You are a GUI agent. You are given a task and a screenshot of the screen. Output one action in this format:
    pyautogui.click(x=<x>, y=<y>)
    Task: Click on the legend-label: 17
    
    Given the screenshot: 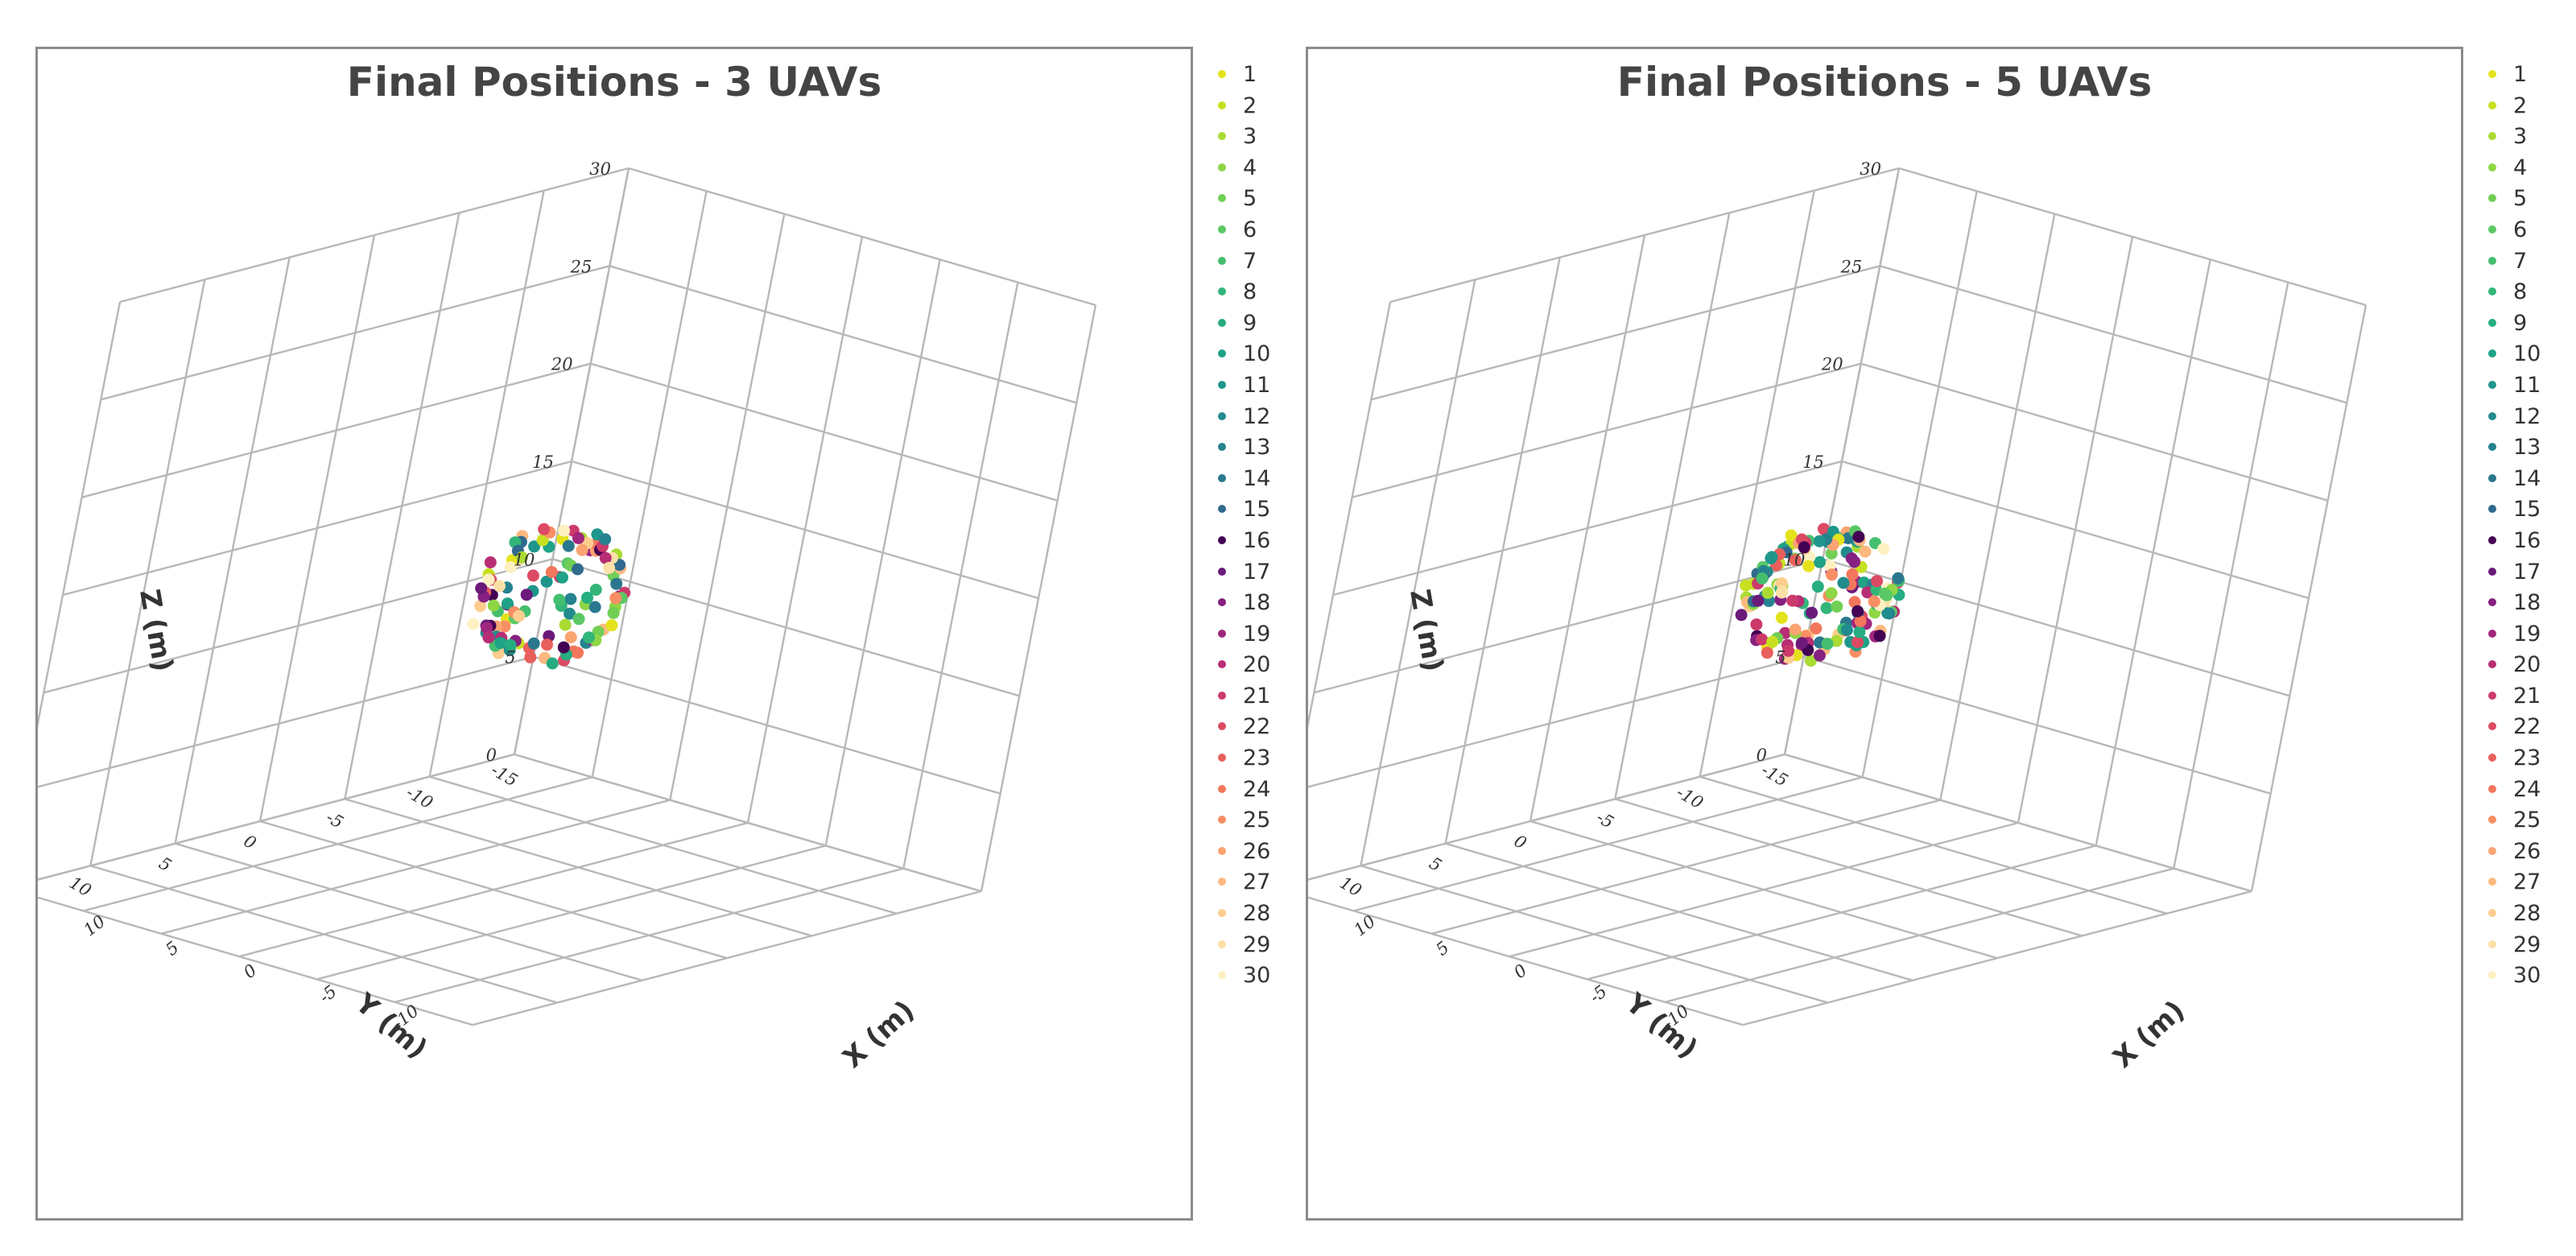 What is the action you would take?
    pyautogui.click(x=1257, y=572)
    